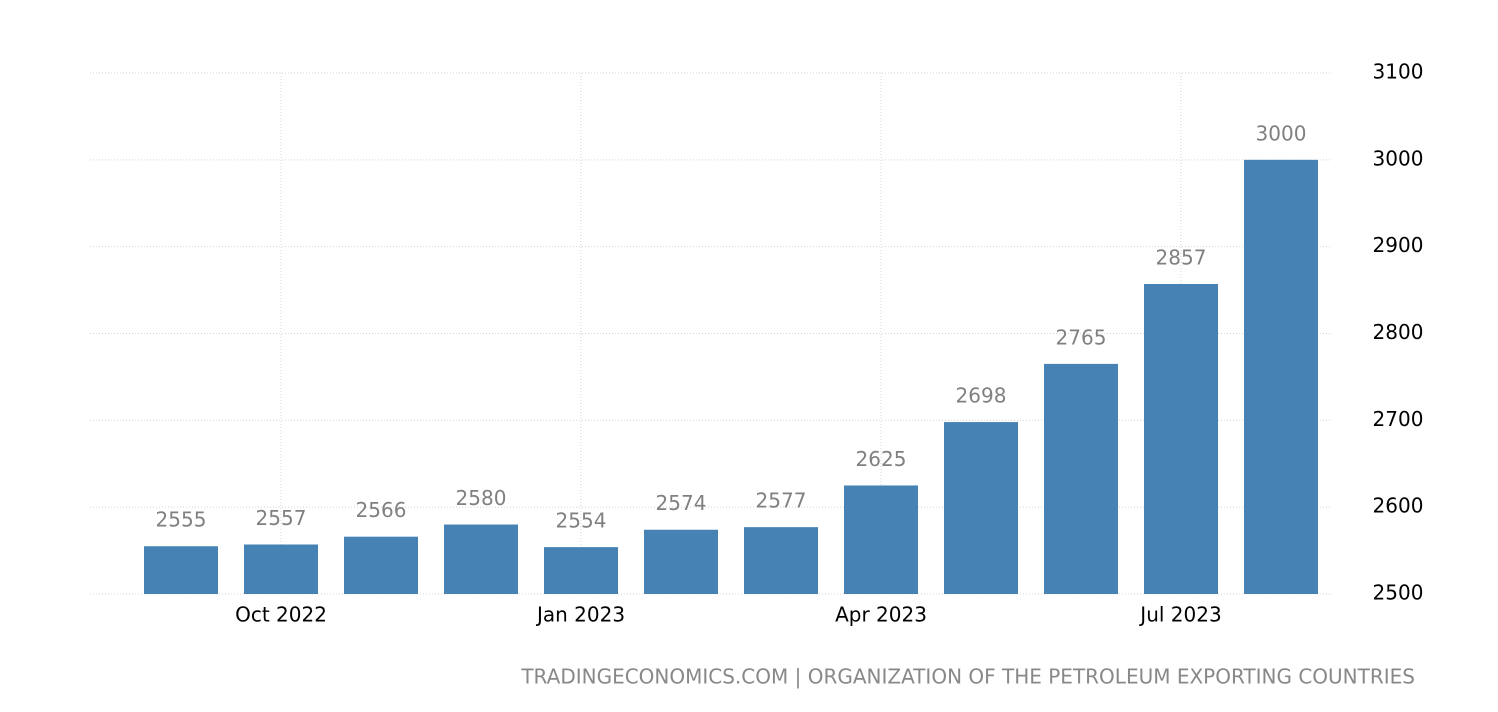 Image resolution: width=1498 pixels, height=712 pixels. I want to click on value-label: 2857, so click(1181, 258).